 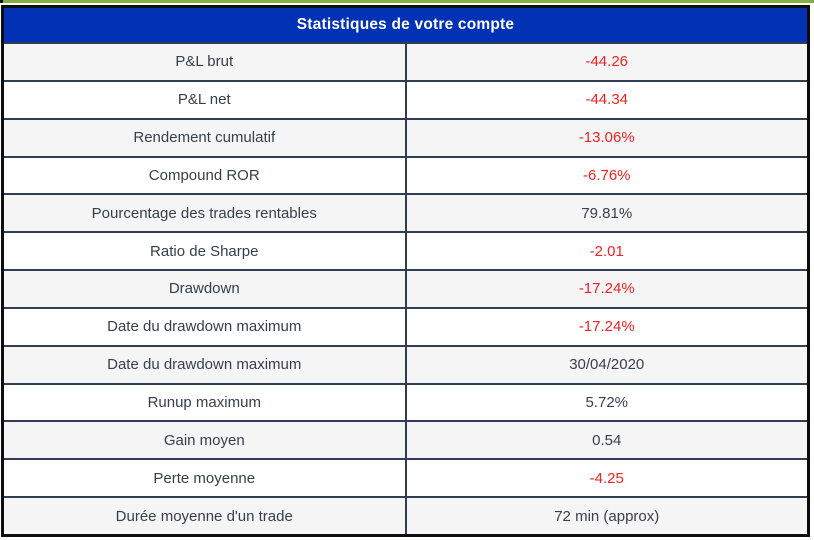 I want to click on stat-label: Ratio de Sharpe, so click(x=205, y=251).